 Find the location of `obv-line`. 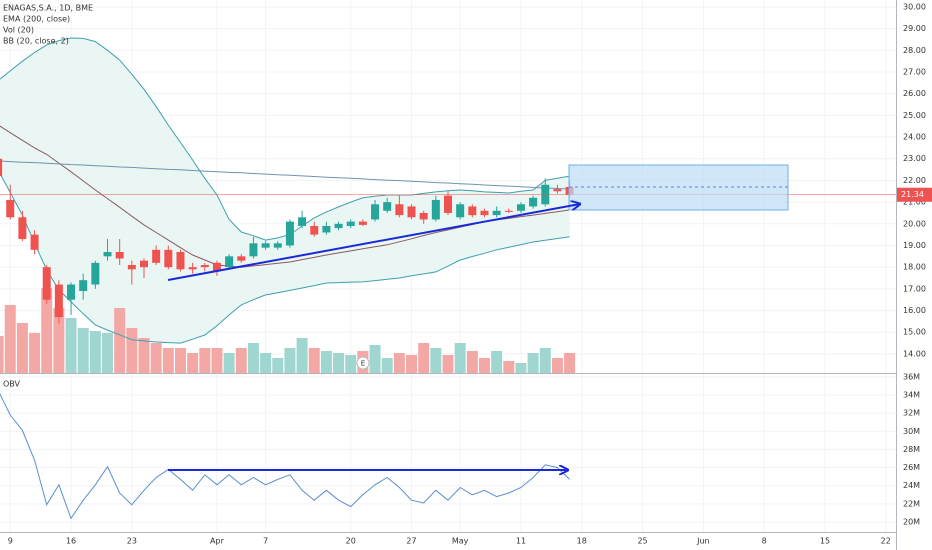

obv-line is located at coordinates (285, 456).